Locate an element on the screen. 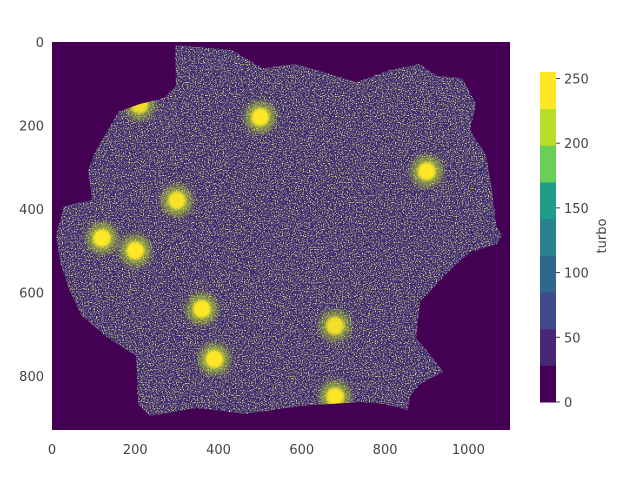 The width and height of the screenshot is (640, 480). colorbar-tick-label: 150 is located at coordinates (576, 209).